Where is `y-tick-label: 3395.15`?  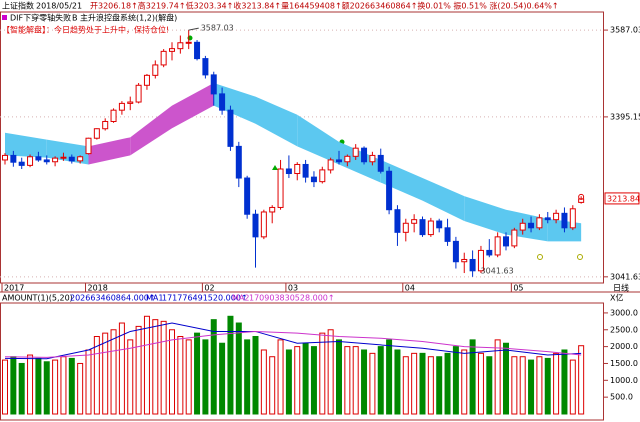 y-tick-label: 3395.15 is located at coordinates (625, 116).